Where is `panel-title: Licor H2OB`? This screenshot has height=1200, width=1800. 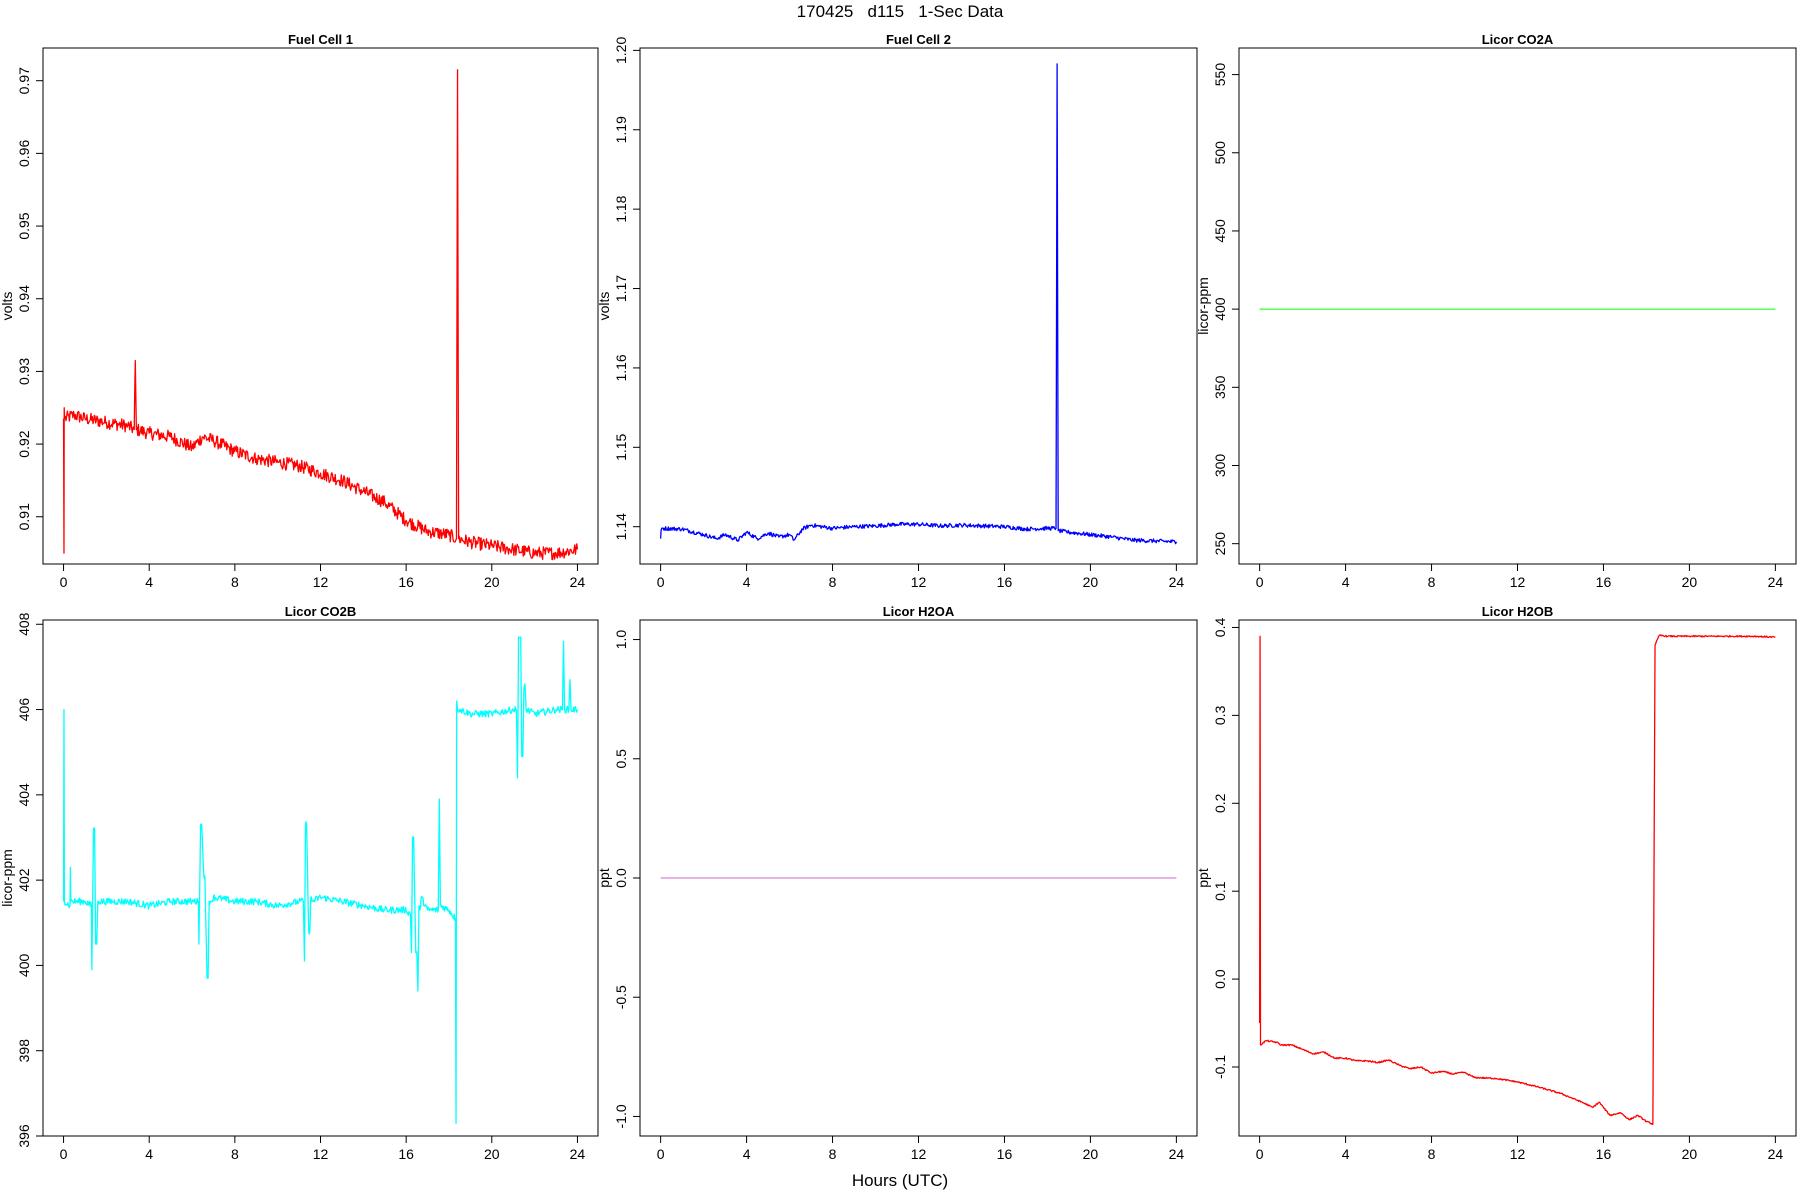
panel-title: Licor H2OB is located at coordinates (1518, 611).